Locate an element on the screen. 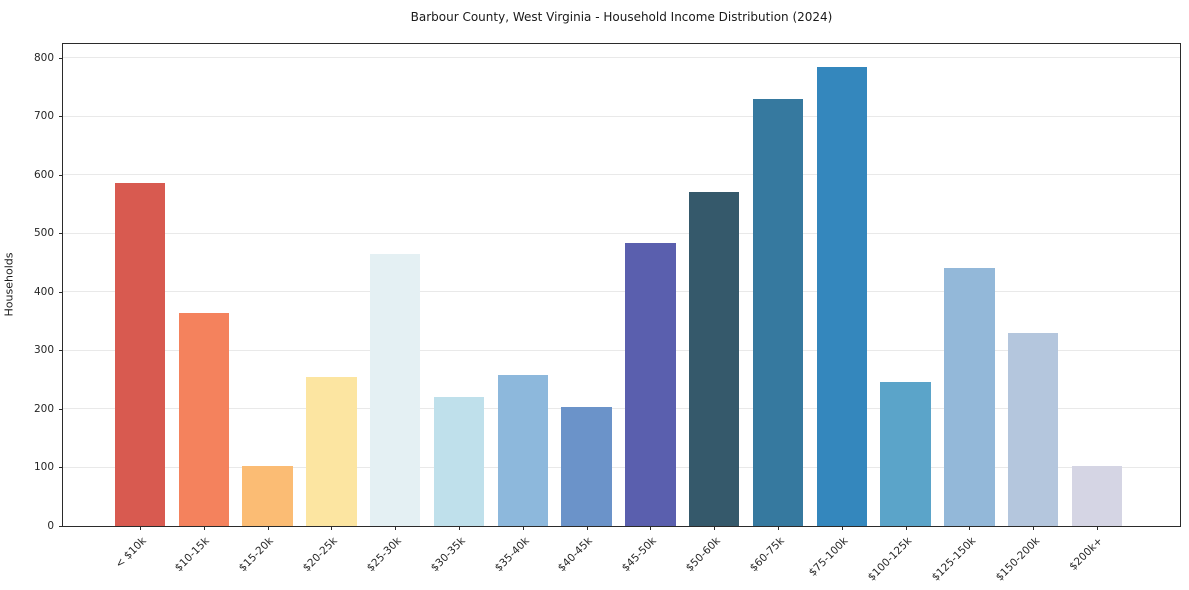 This screenshot has height=590, width=1189. bar-slot-3: $20-25k is located at coordinates (331, 309).